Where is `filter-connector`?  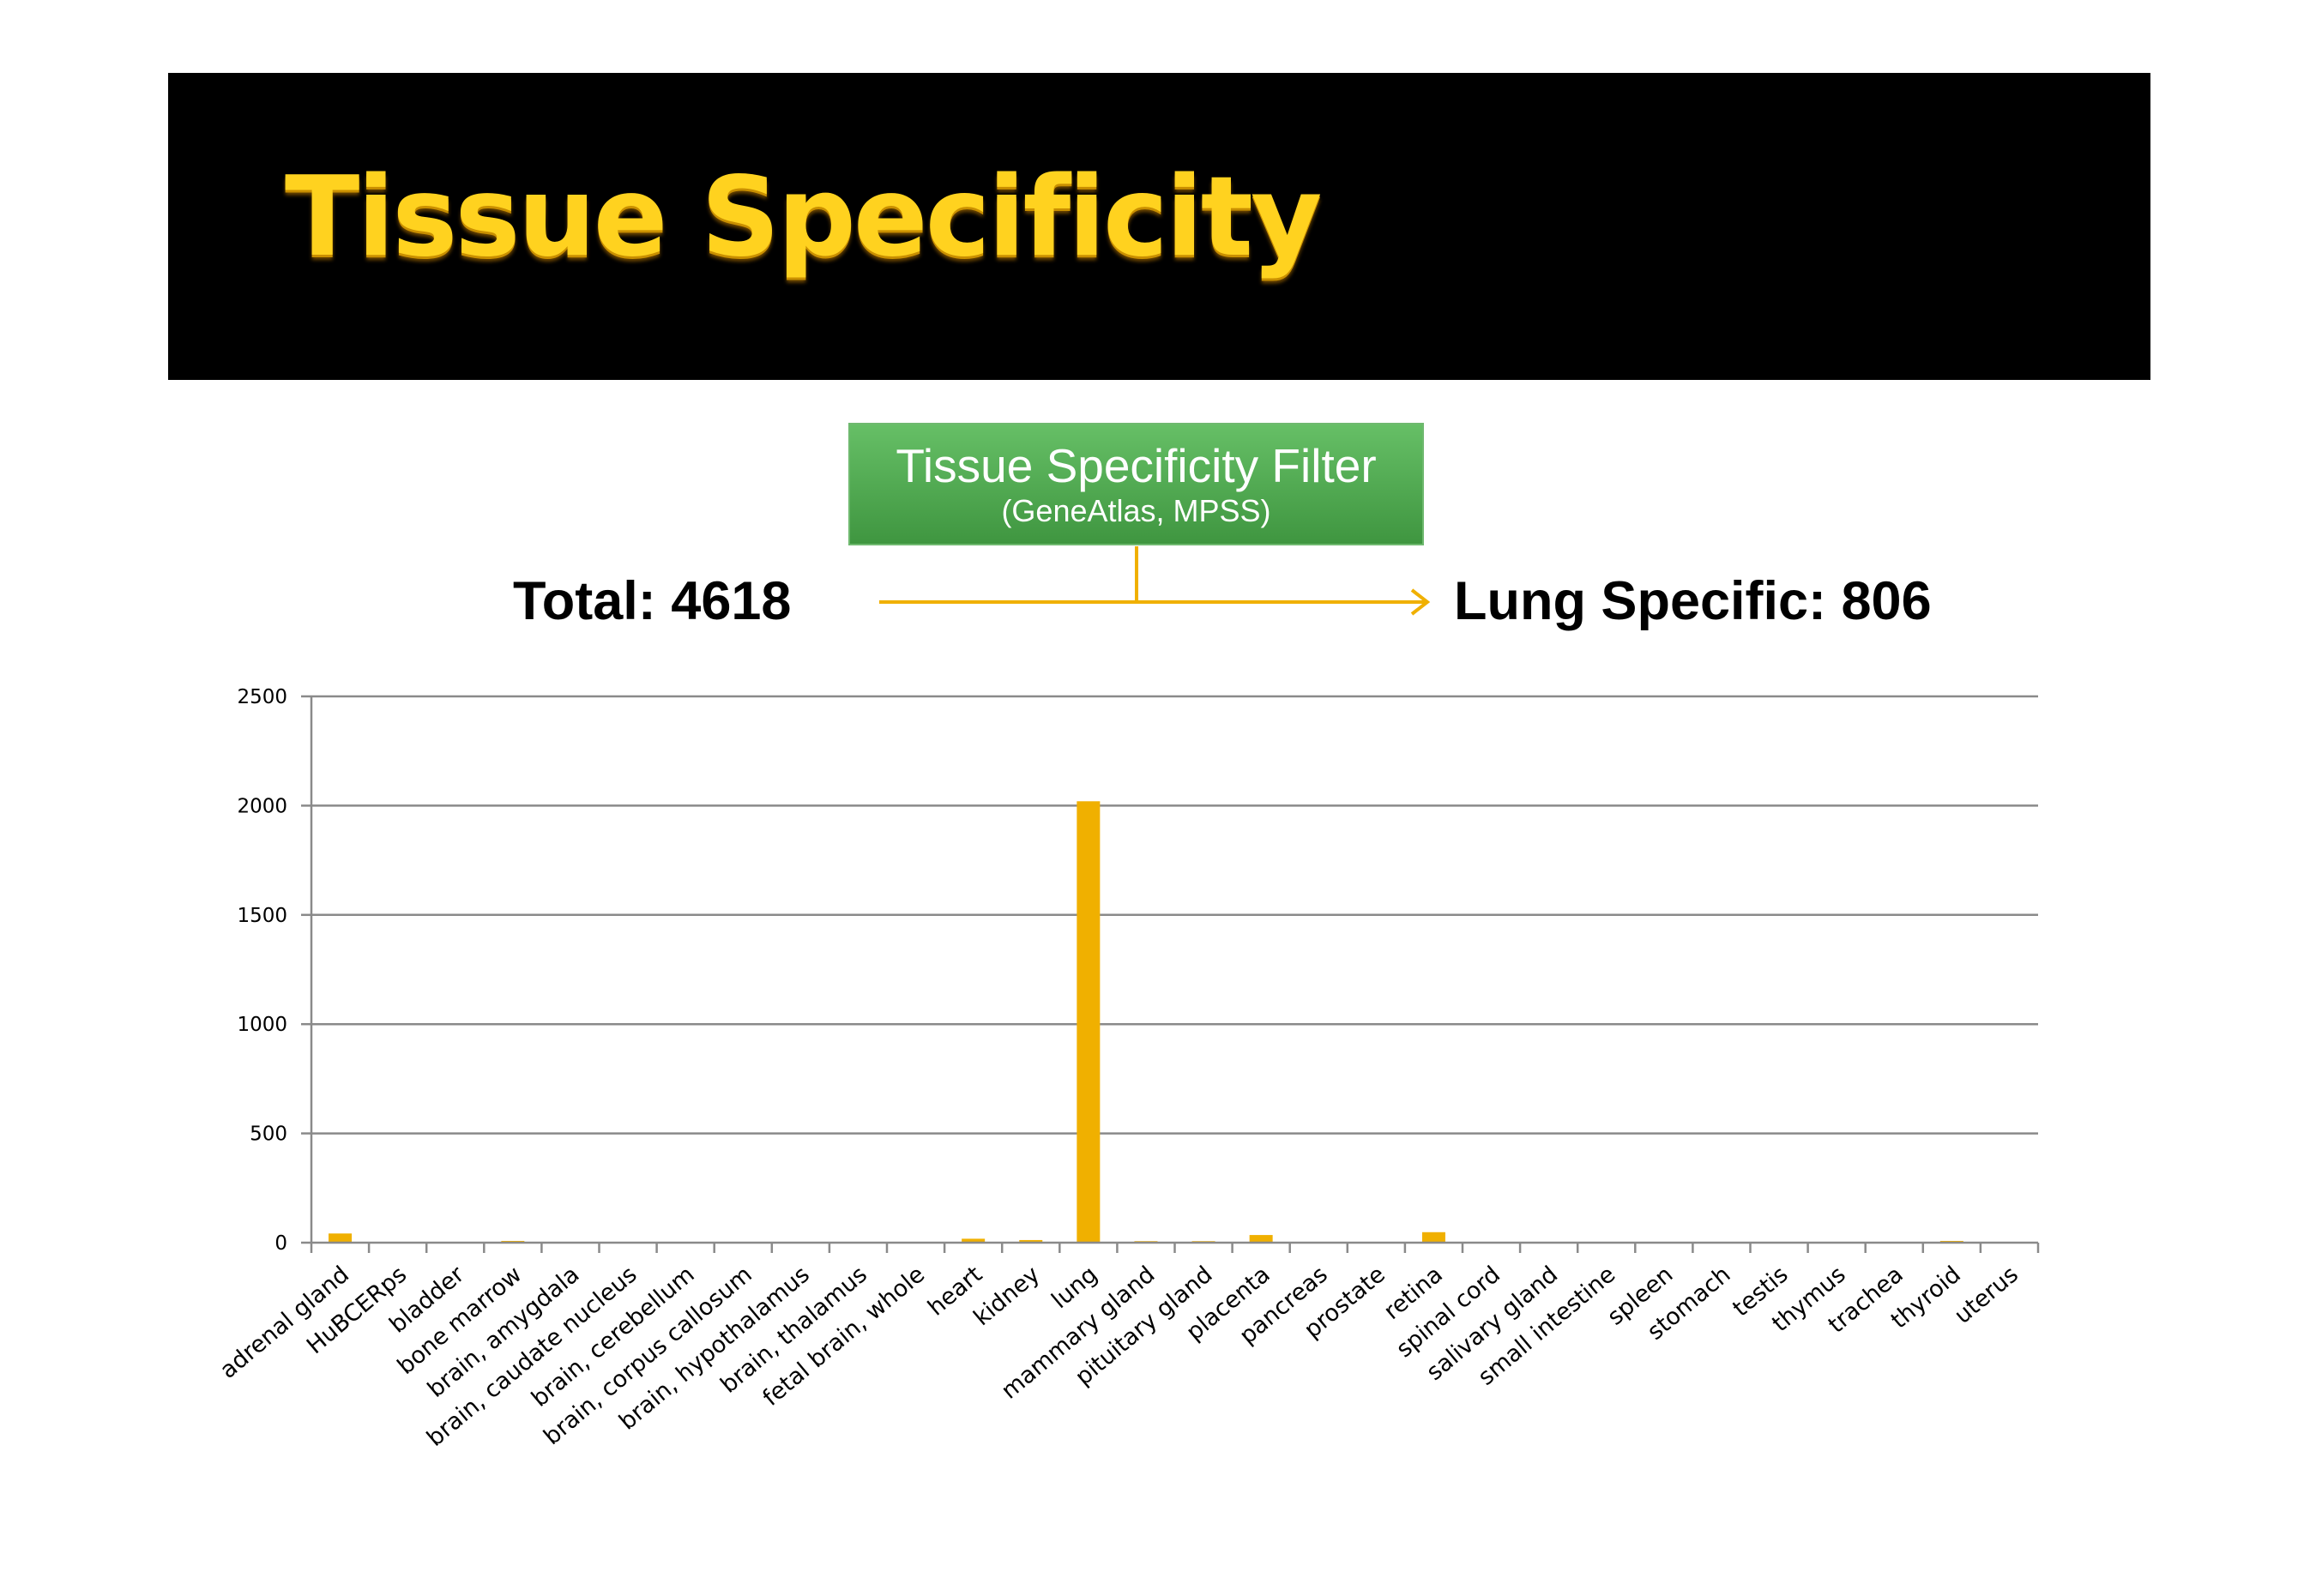
filter-connector is located at coordinates (1155, 581).